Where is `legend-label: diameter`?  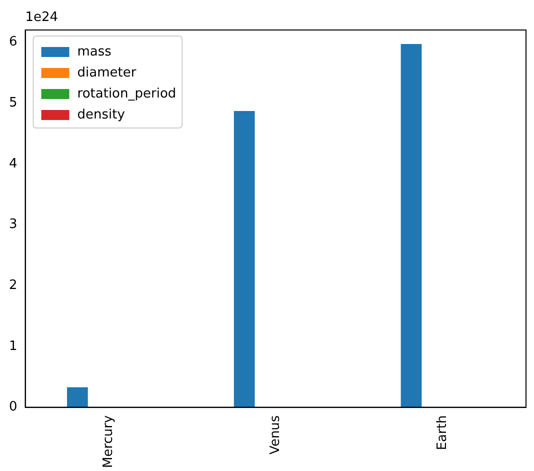
legend-label: diameter is located at coordinates (107, 72).